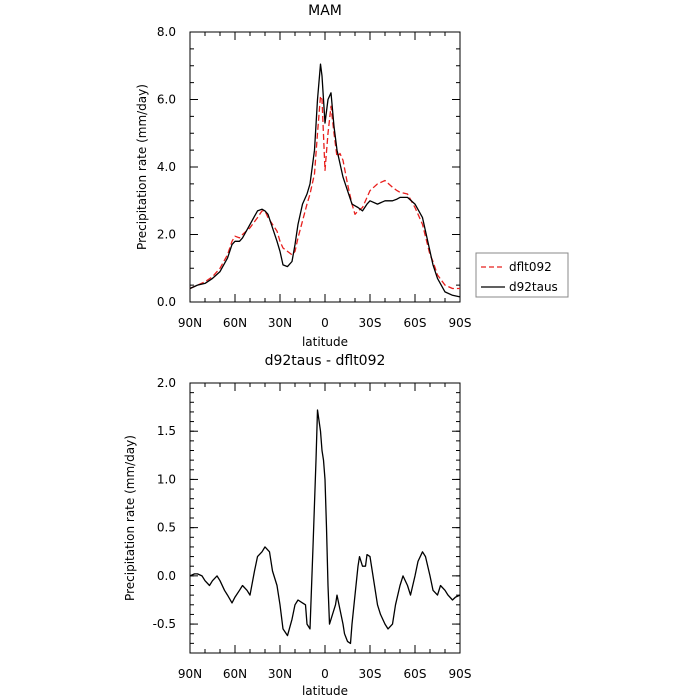  I want to click on legend-label-dflt092: dflt092, so click(530, 267).